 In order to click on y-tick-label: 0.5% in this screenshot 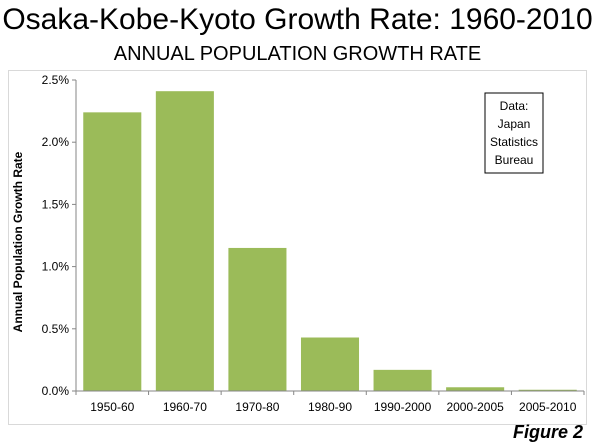, I will do `click(56, 329)`.